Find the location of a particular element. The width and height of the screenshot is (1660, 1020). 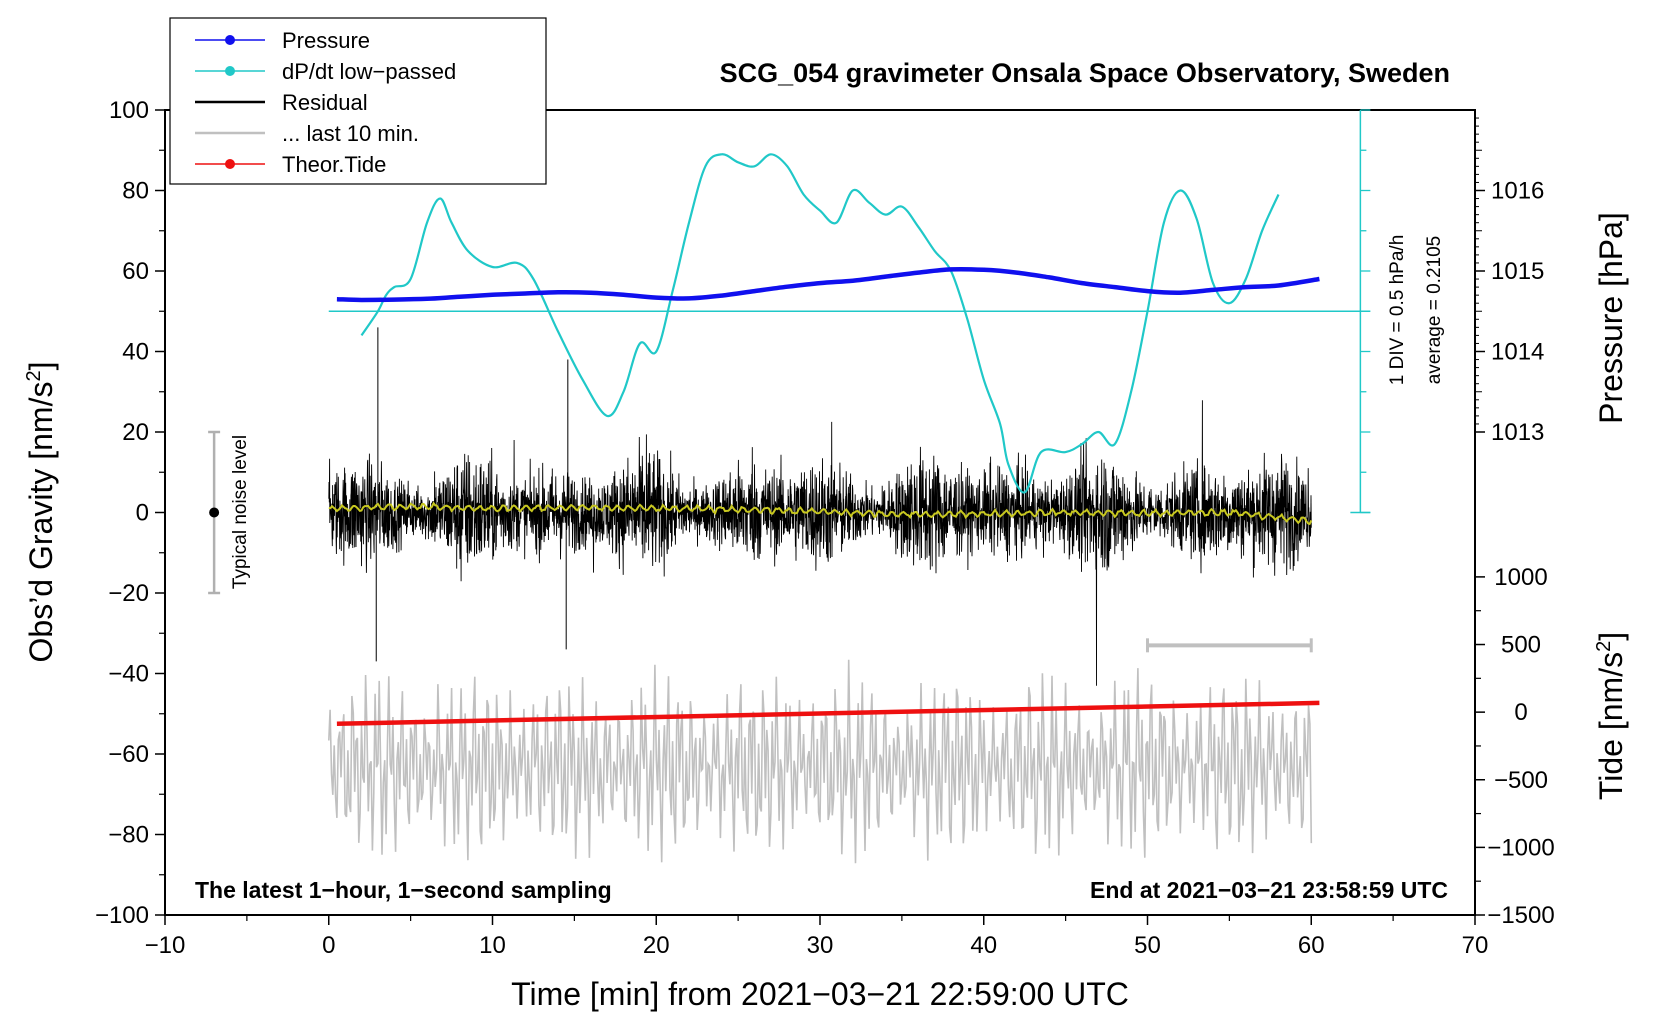

x-tick-label: 50 is located at coordinates (1147, 945).